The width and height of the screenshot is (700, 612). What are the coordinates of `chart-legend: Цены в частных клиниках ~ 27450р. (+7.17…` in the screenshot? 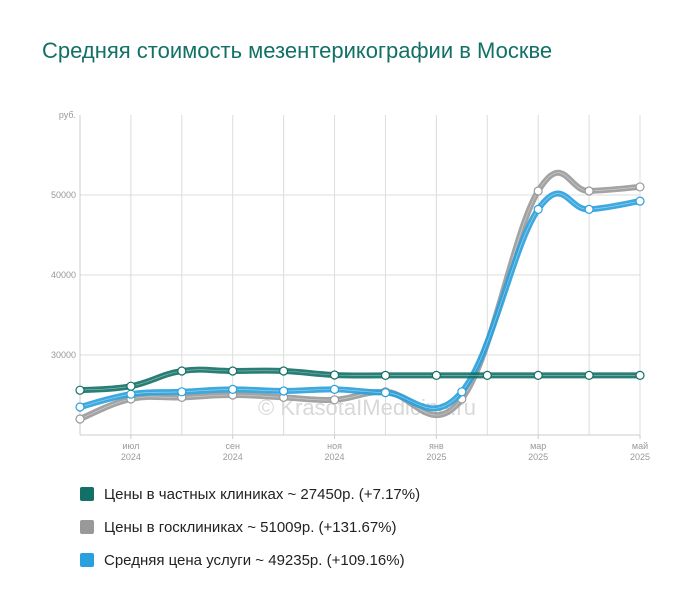 It's located at (250, 533).